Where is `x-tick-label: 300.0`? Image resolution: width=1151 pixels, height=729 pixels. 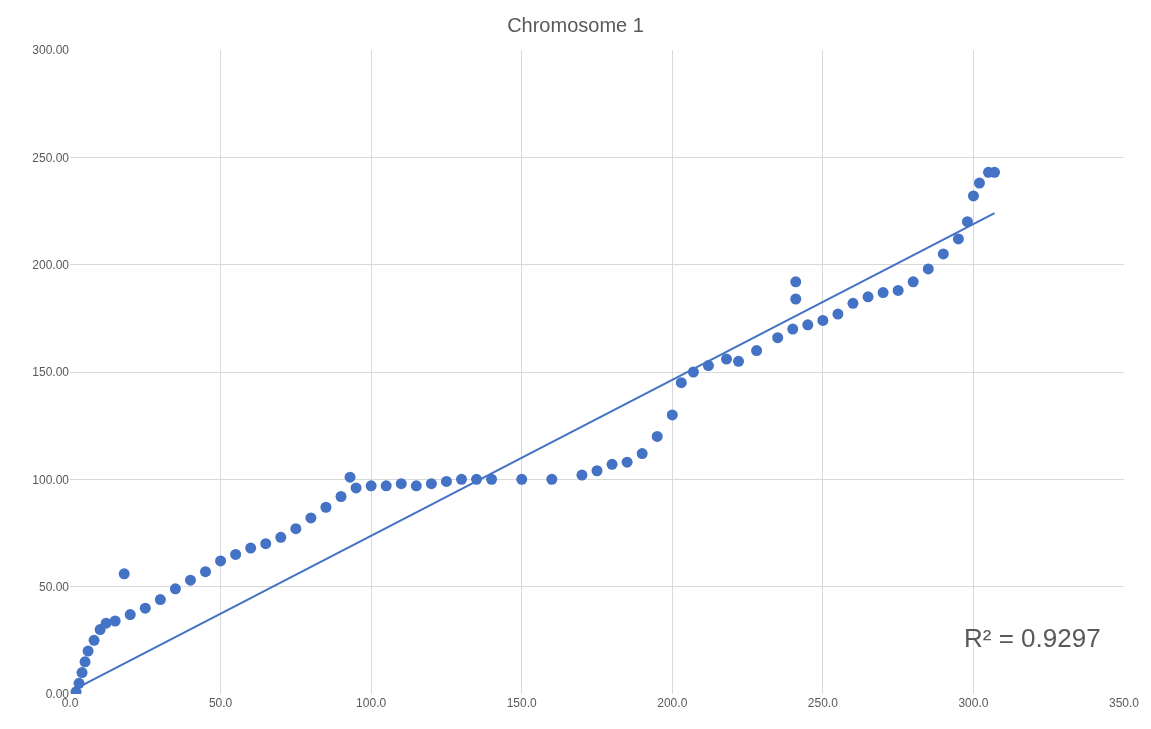
x-tick-label: 300.0 is located at coordinates (973, 703).